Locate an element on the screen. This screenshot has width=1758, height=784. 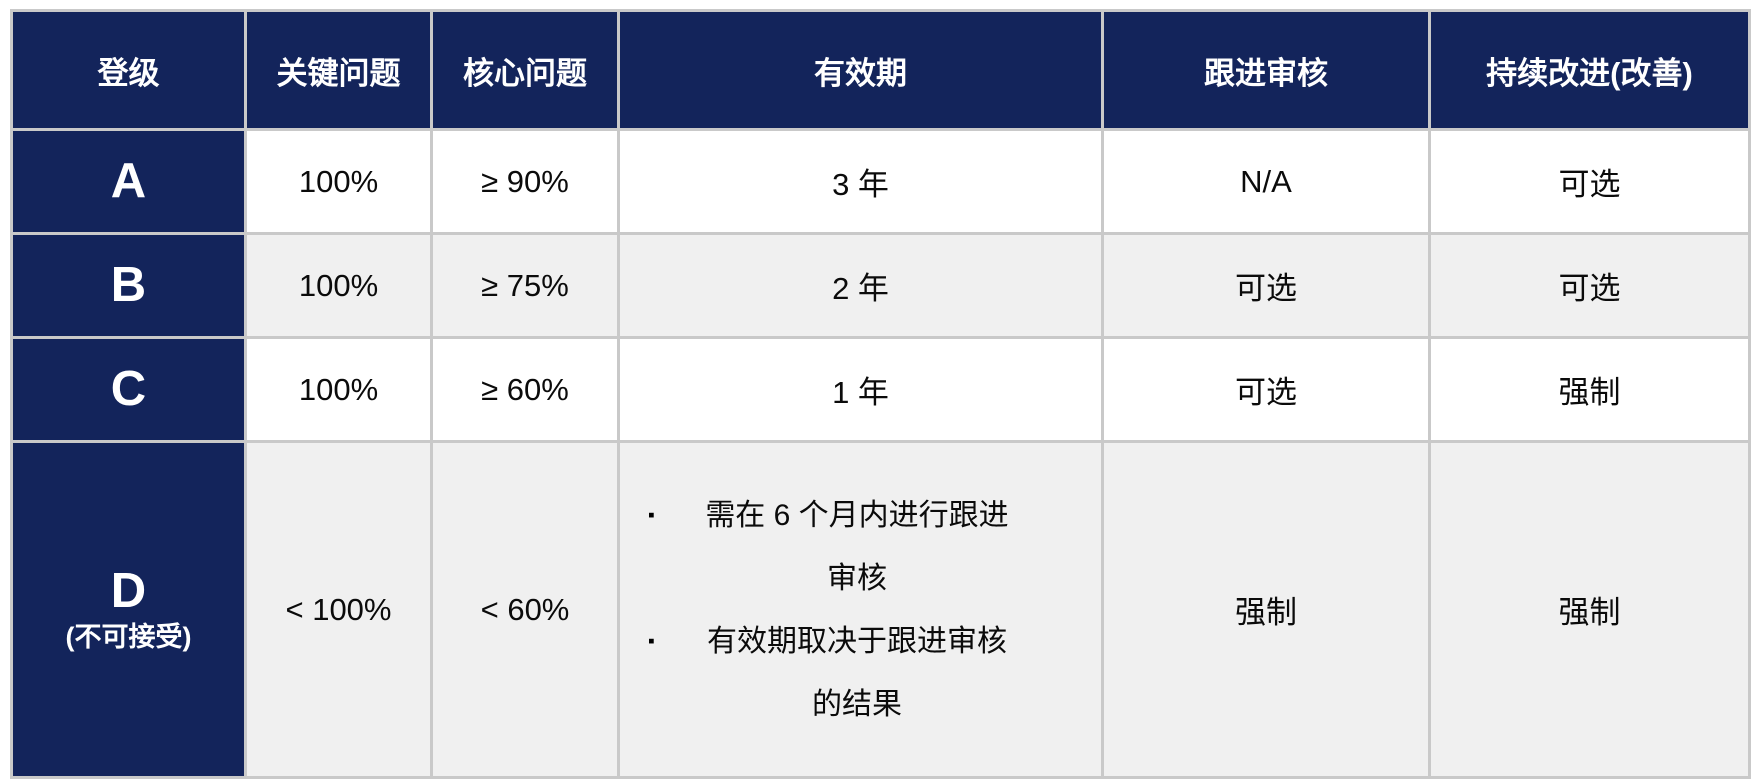
grade-c-cell: C is located at coordinates (128, 389).